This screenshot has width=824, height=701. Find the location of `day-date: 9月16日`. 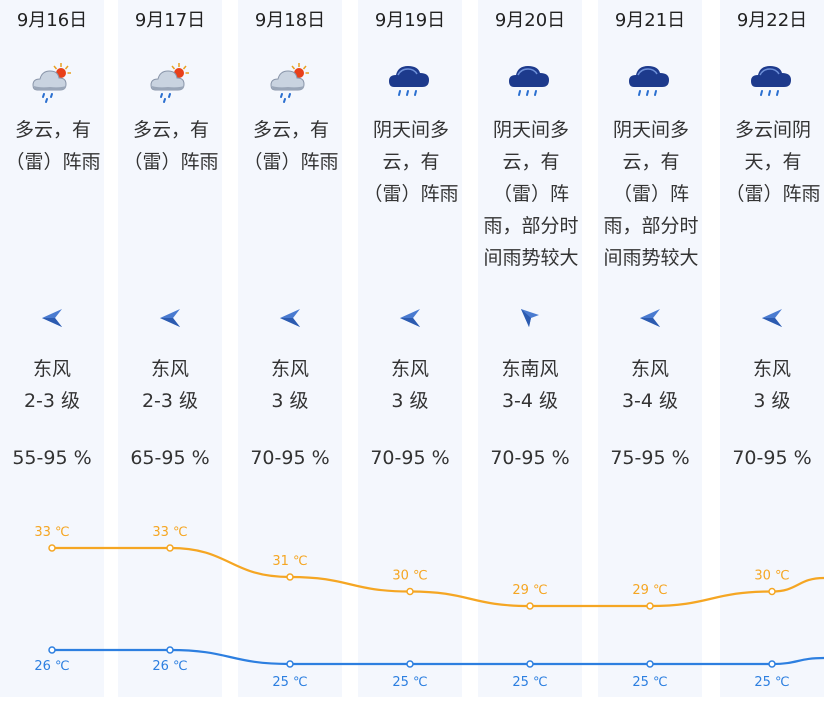

day-date: 9月16日 is located at coordinates (52, 20).